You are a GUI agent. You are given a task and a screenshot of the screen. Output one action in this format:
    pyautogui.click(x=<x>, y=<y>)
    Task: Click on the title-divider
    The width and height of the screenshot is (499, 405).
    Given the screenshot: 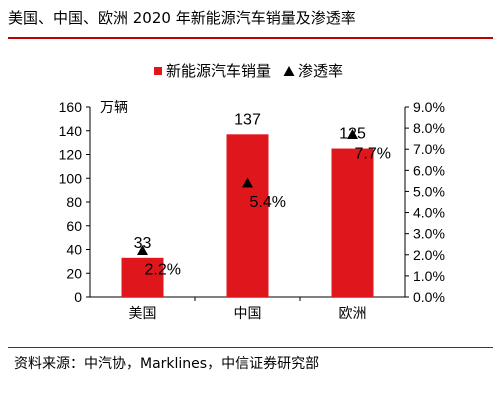 What is the action you would take?
    pyautogui.click(x=250, y=38)
    